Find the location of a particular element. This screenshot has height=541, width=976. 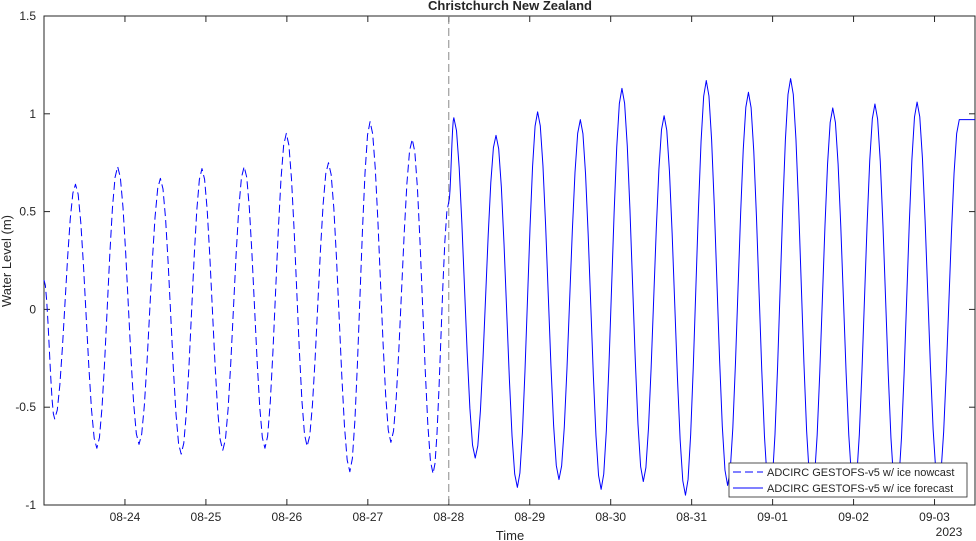

x-tick-label: 08-24 is located at coordinates (125, 517).